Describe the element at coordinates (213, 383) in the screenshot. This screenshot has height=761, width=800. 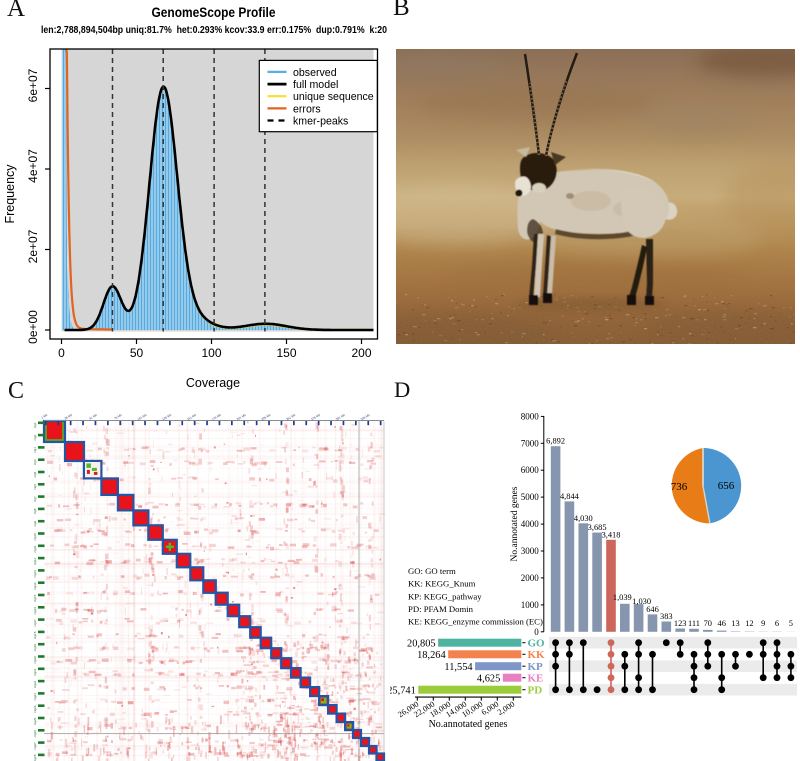
I see `svg-text: Coverage` at that location.